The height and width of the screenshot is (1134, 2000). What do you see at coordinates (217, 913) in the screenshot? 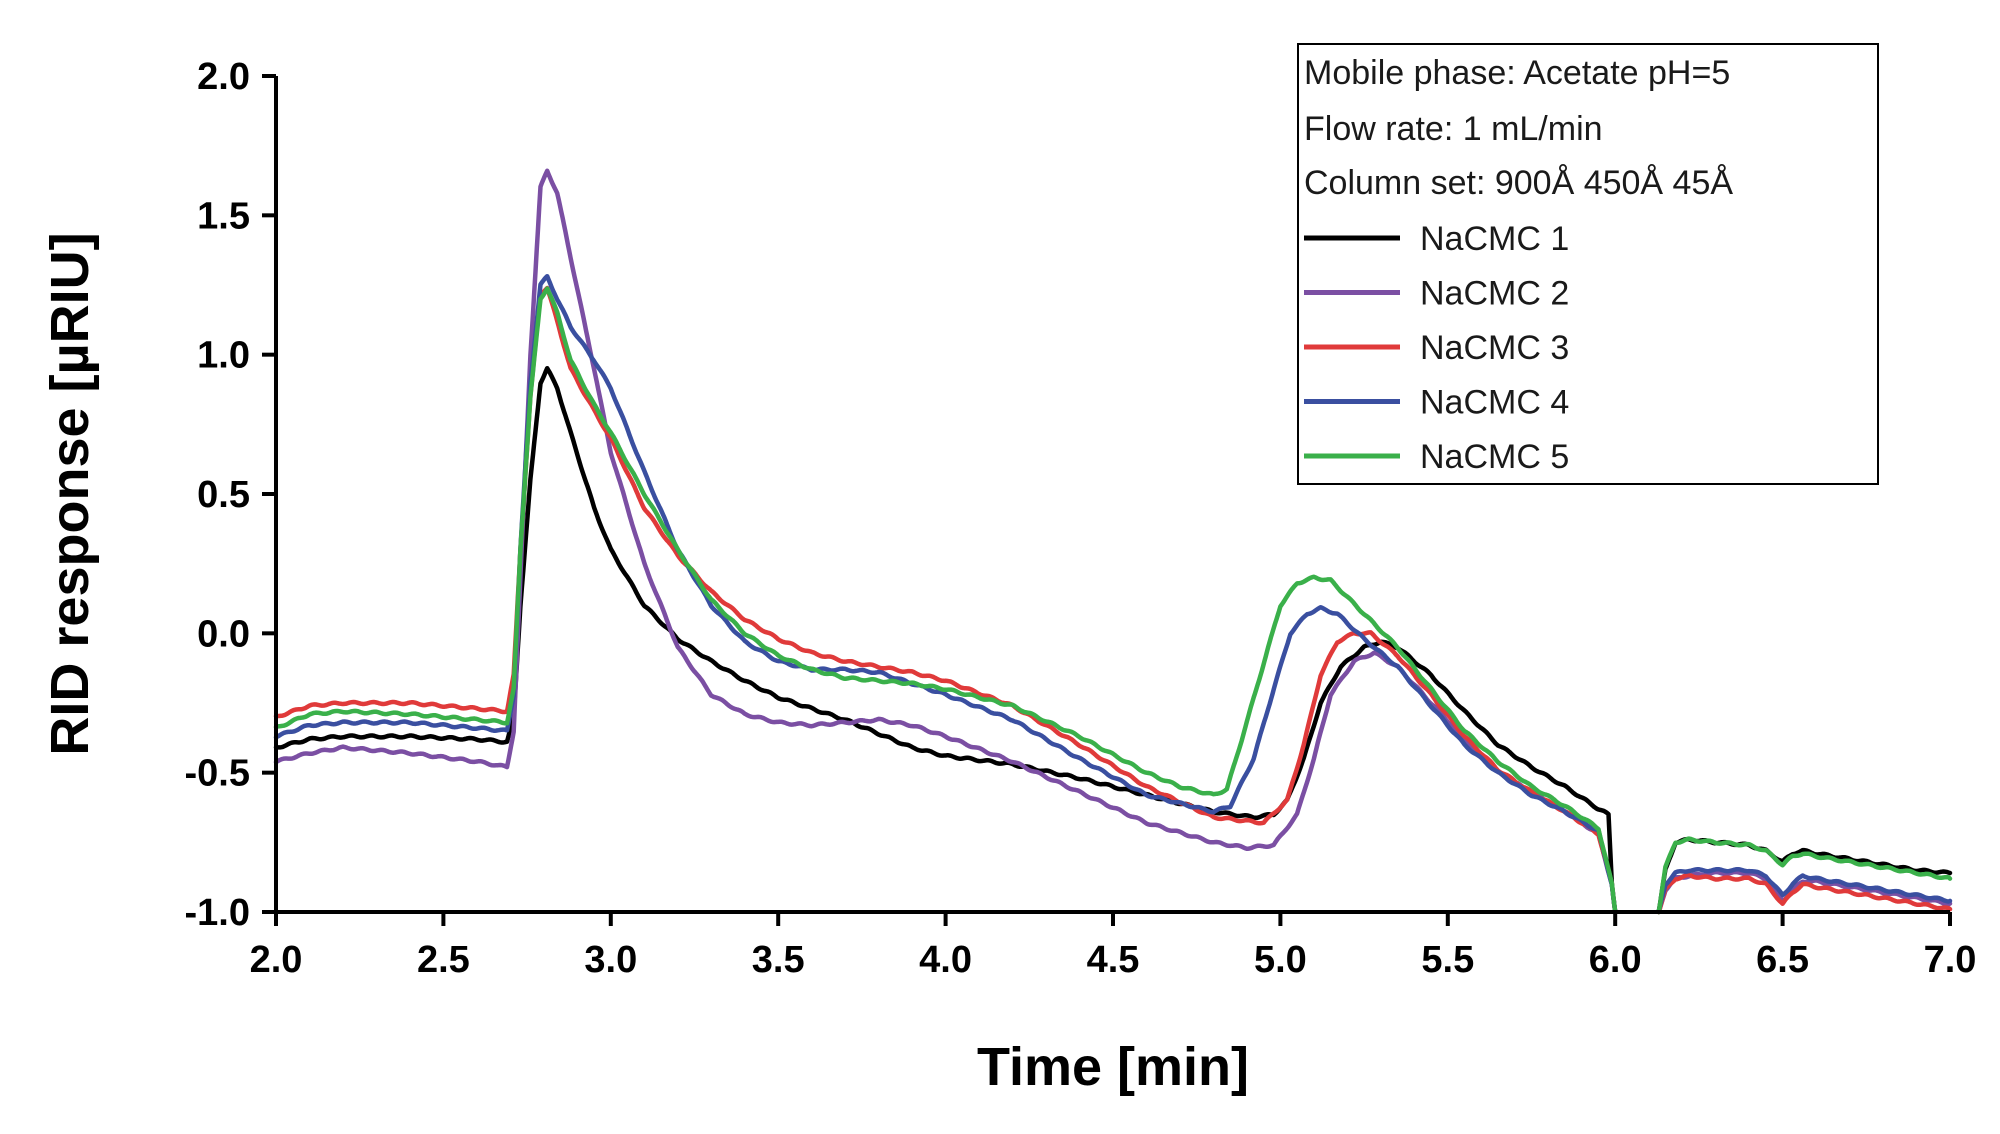
I see `y-tick-label: -1.0` at bounding box center [217, 913].